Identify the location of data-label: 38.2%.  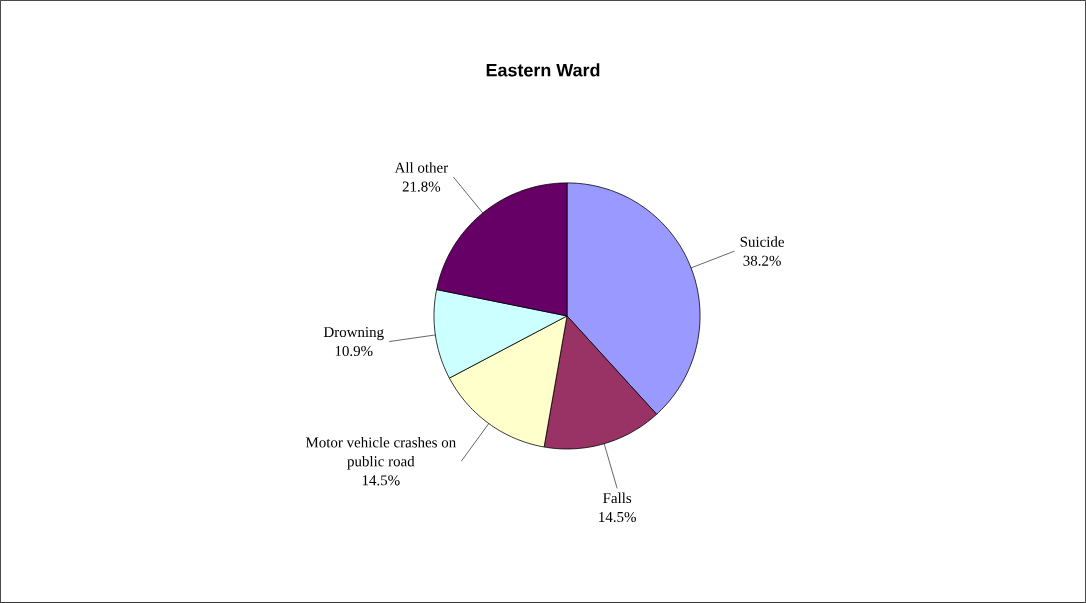
(762, 260).